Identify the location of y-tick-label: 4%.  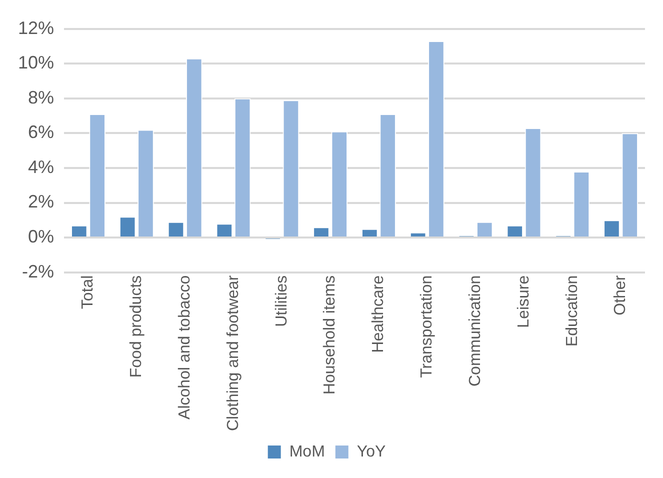
(41, 166).